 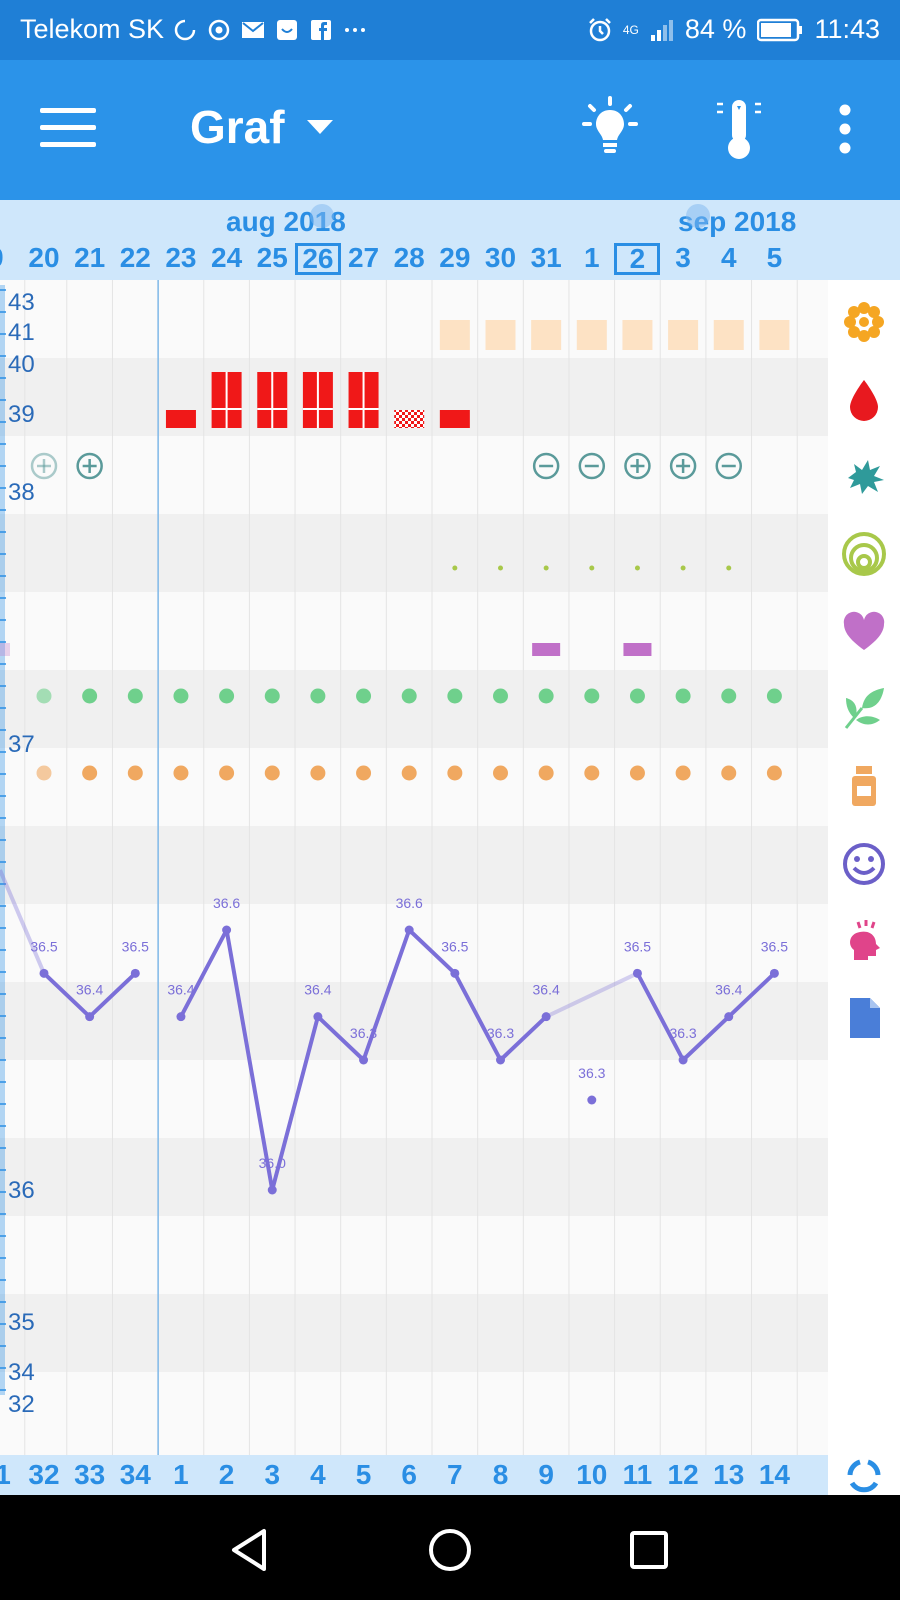 What do you see at coordinates (864, 864) in the screenshot?
I see `smiley-icon` at bounding box center [864, 864].